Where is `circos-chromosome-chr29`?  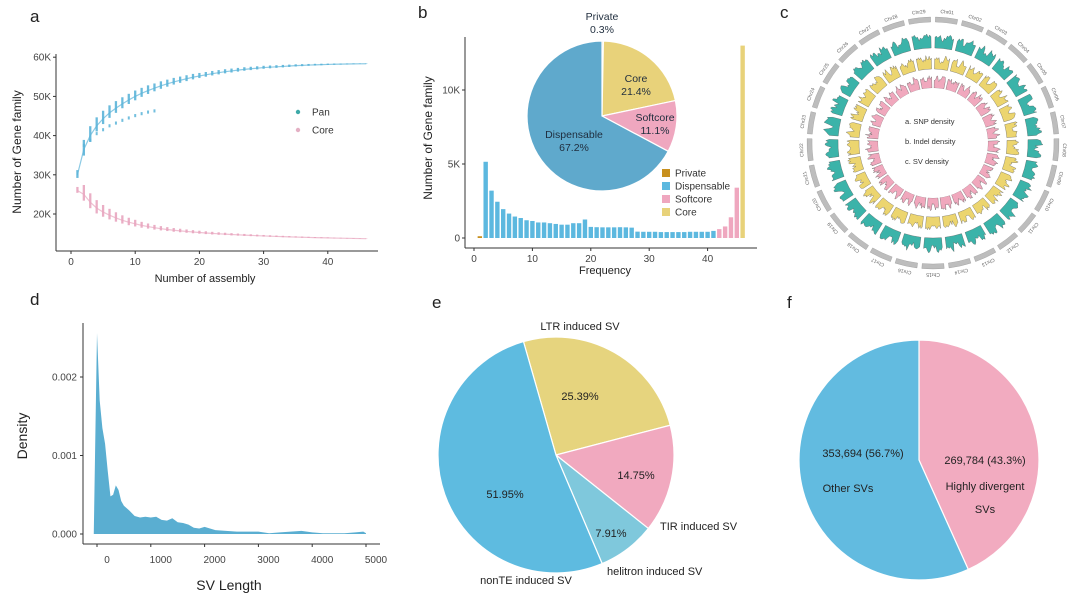
circos-chromosome-chr29 is located at coordinates (919, 20).